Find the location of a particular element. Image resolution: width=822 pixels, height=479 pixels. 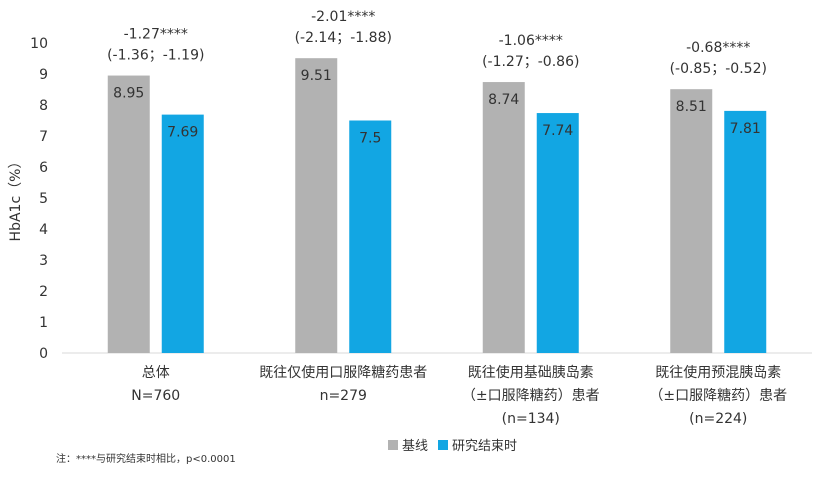

bar-value-label: 7.5 is located at coordinates (370, 139).